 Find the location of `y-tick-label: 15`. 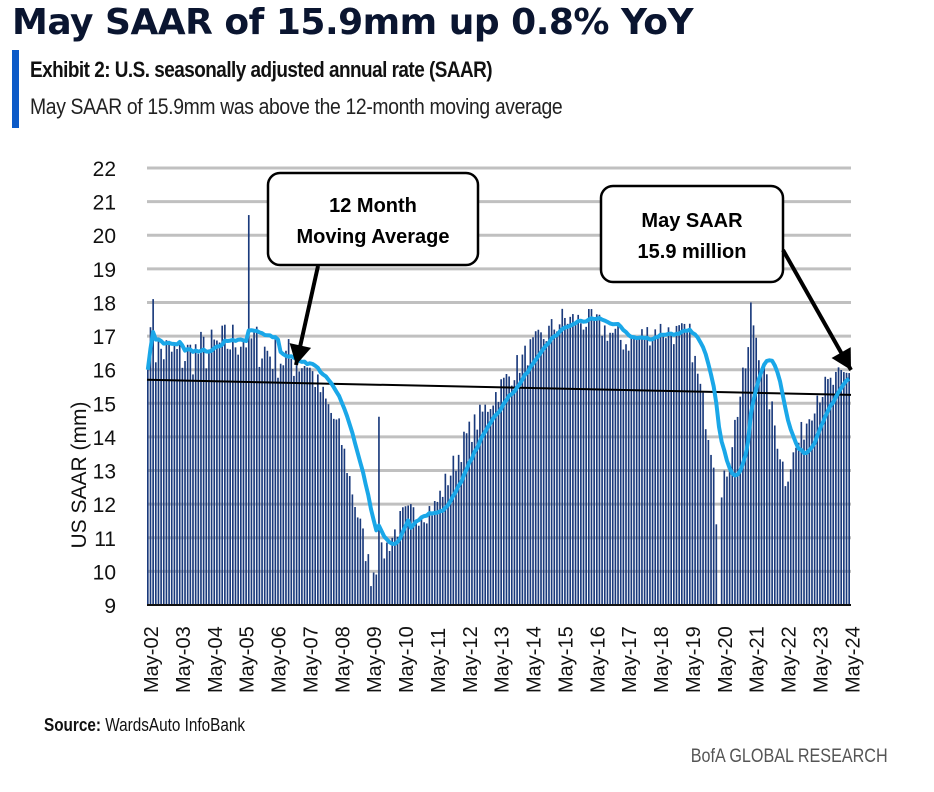

y-tick-label: 15 is located at coordinates (104, 404).